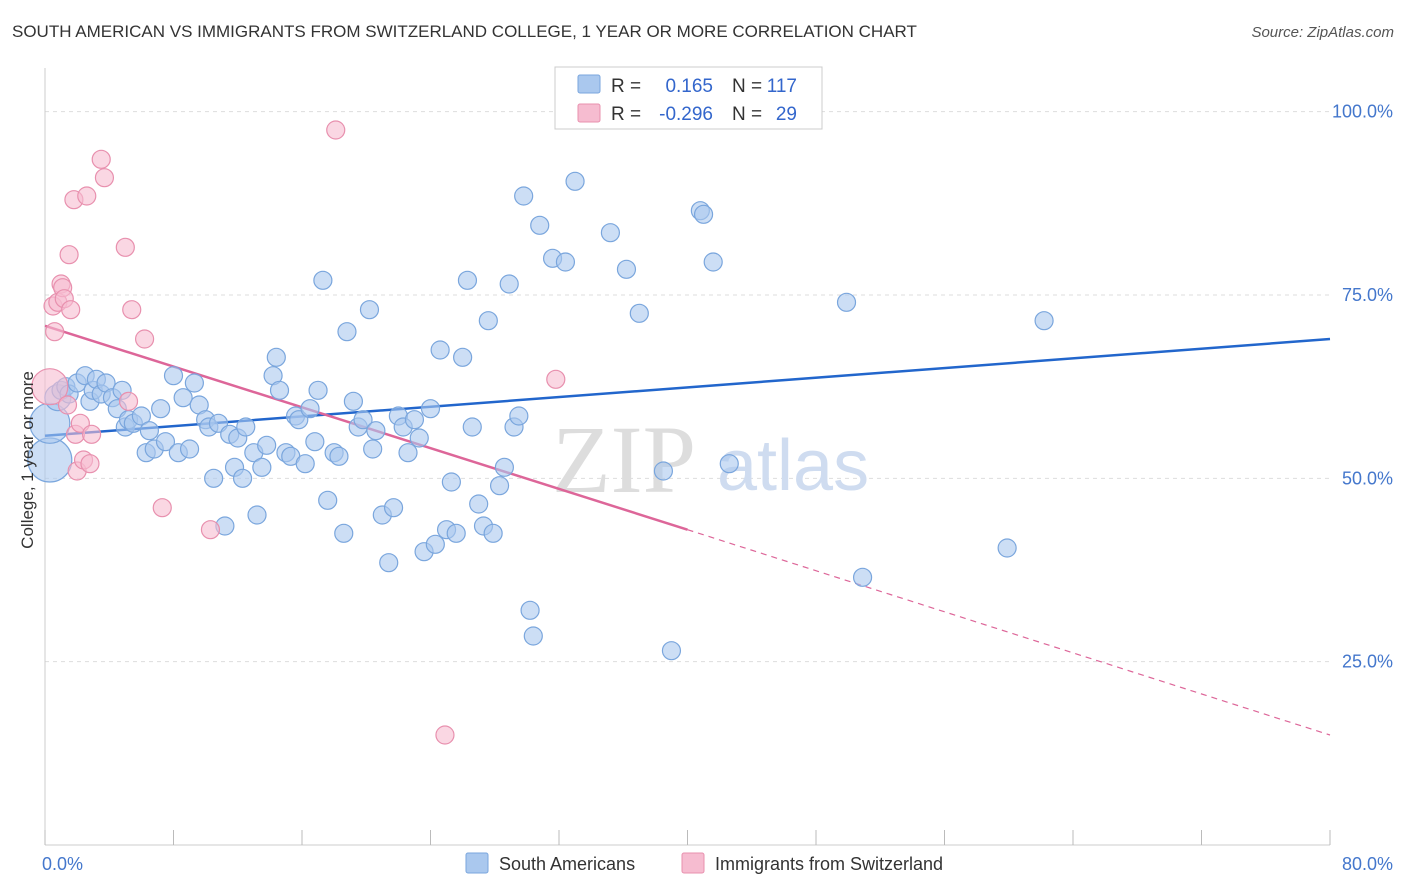 Image resolution: width=1406 pixels, height=892 pixels. Describe the element at coordinates (747, 114) in the screenshot. I see `legend-n-label-pink: N =` at that location.